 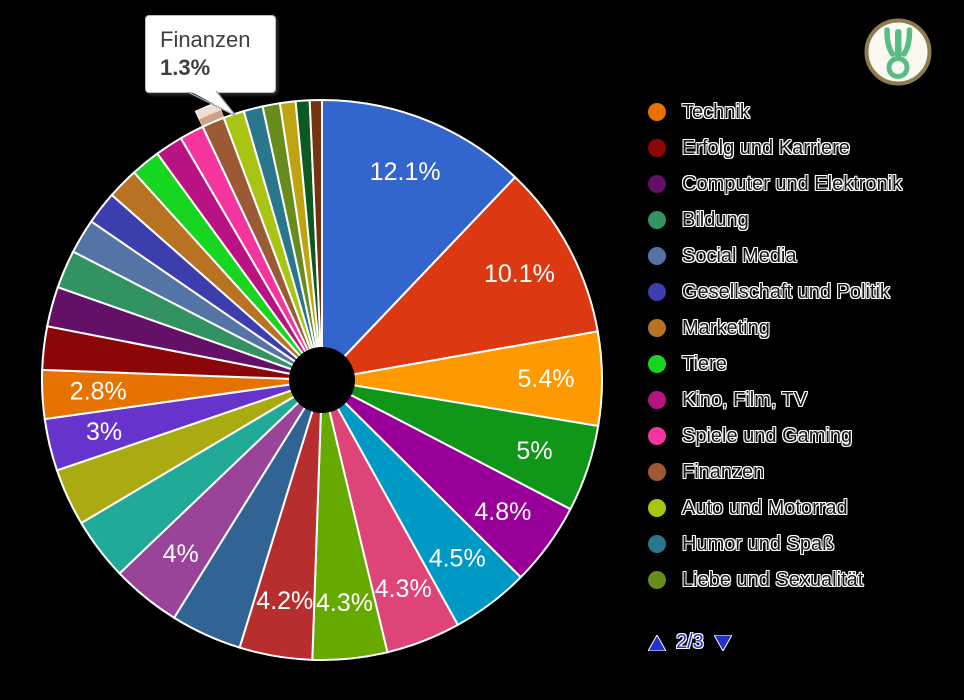 What do you see at coordinates (704, 363) in the screenshot?
I see `legend-item-label: Tiere` at bounding box center [704, 363].